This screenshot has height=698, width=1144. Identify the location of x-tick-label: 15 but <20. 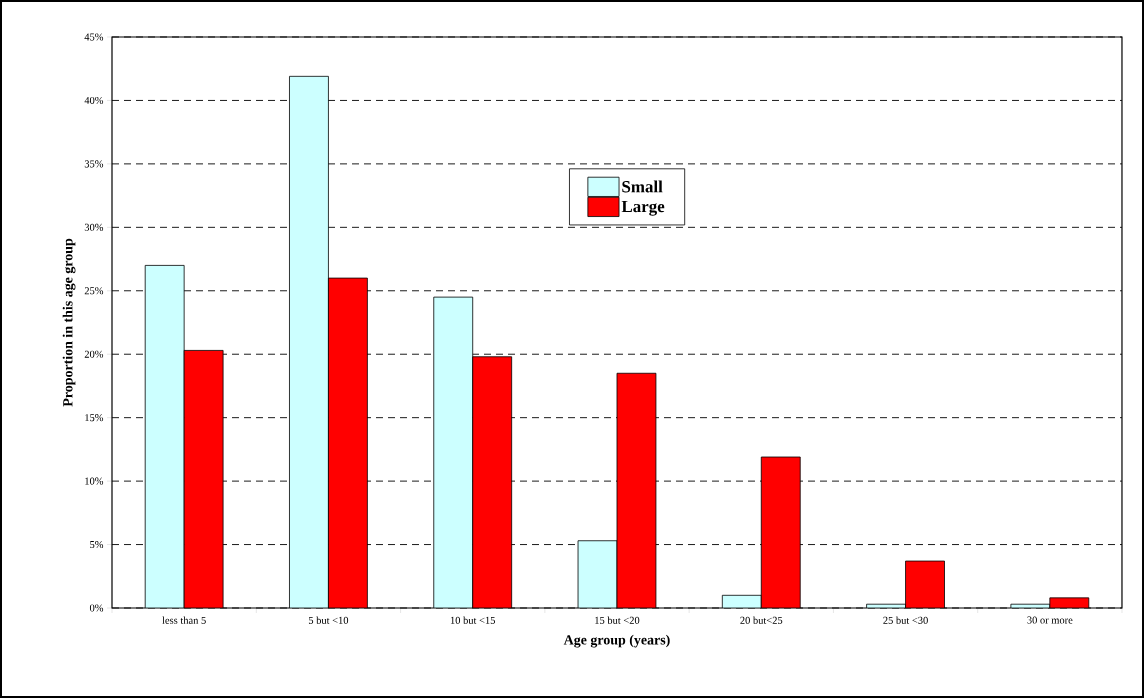
(617, 620).